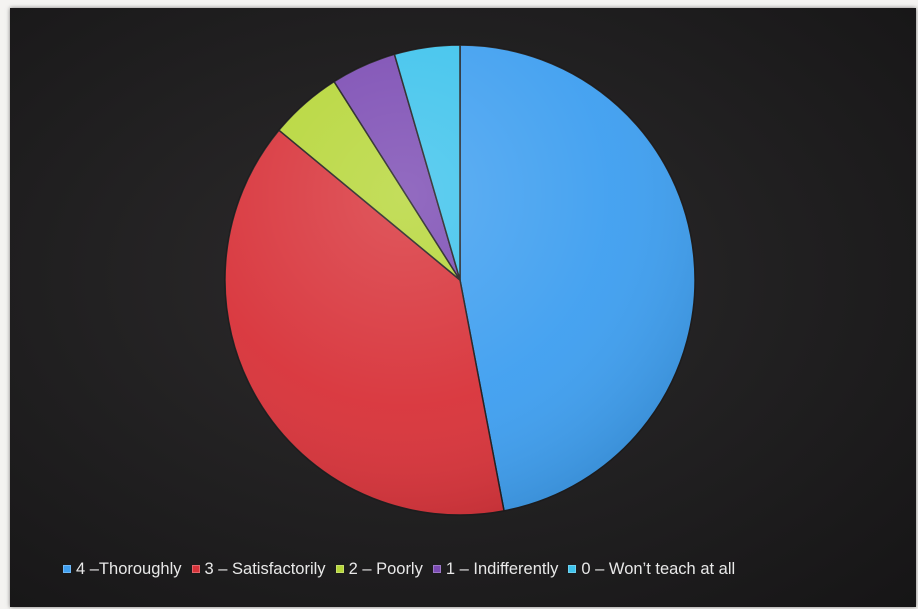 Image resolution: width=918 pixels, height=609 pixels. What do you see at coordinates (658, 568) in the screenshot?
I see `legend-label: 0 – Won’t teach at all` at bounding box center [658, 568].